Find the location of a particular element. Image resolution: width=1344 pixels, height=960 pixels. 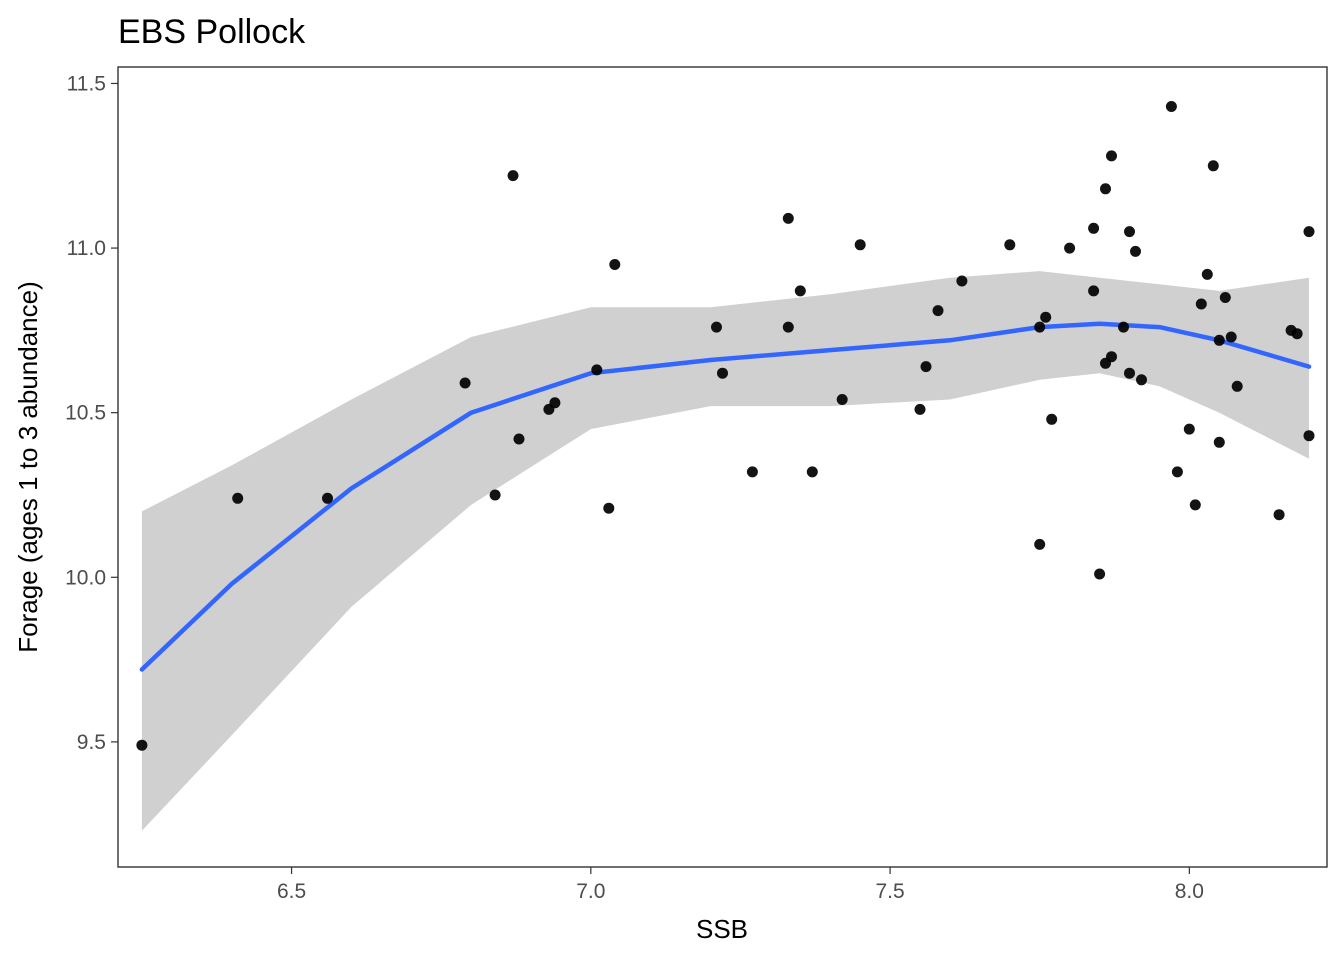

y-axis: 9.5 10.0 10.5 11.0 11.5 is located at coordinates (91, 413).